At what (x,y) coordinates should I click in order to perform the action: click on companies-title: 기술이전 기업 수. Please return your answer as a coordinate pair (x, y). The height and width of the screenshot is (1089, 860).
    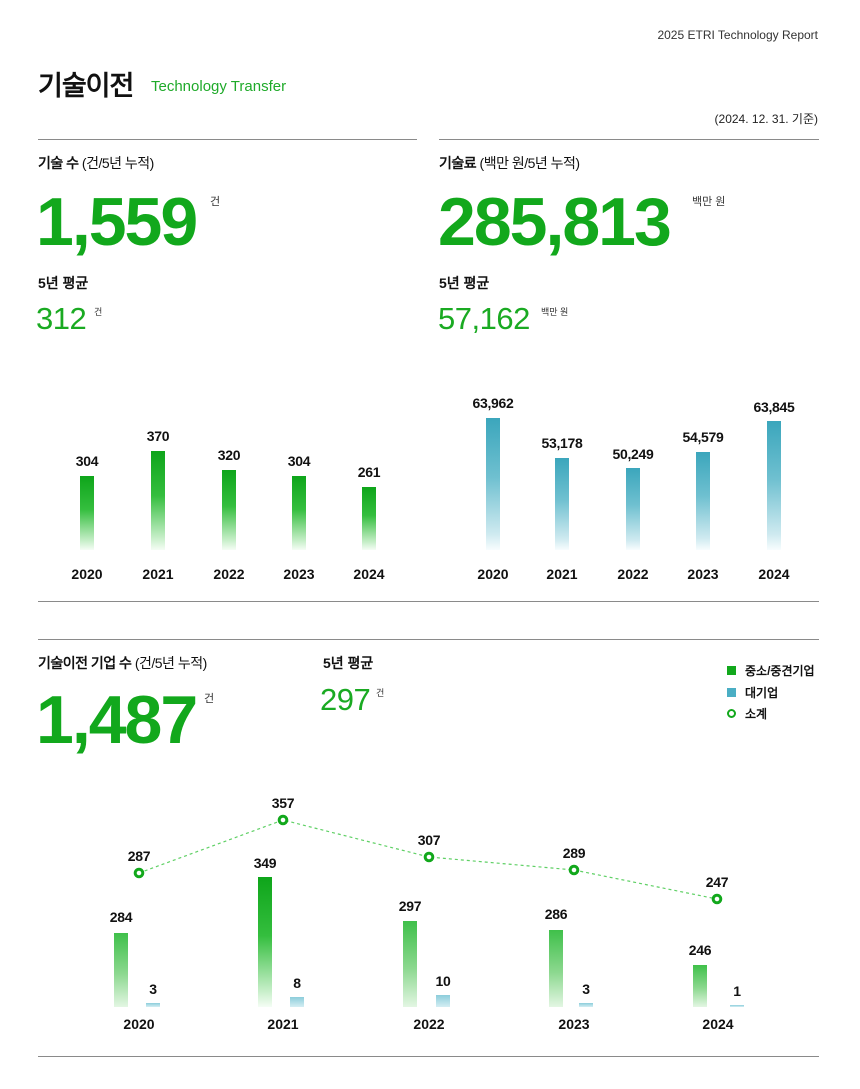
    Looking at the image, I should click on (85, 663).